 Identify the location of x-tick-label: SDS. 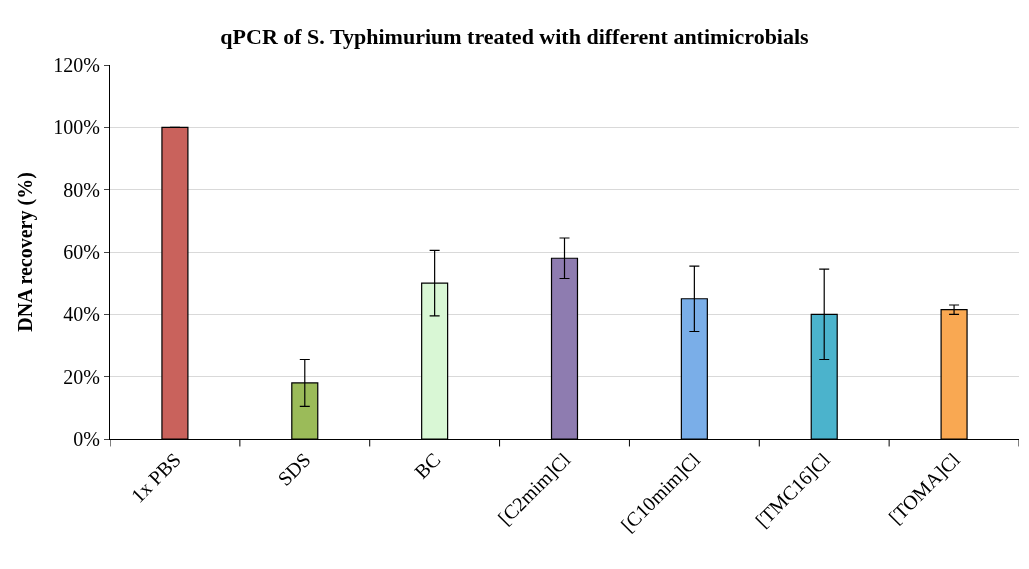
(294, 469).